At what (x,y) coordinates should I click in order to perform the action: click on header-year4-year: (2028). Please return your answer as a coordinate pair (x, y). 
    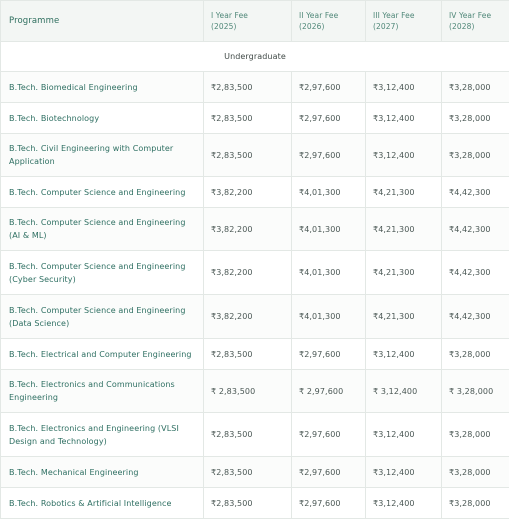
    Looking at the image, I should click on (462, 26).